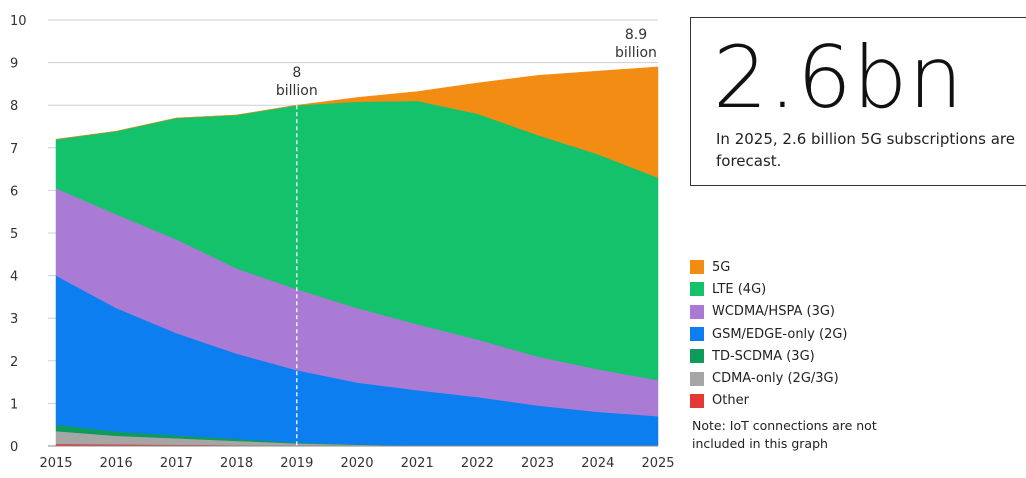 This screenshot has width=1026, height=478. Describe the element at coordinates (739, 289) in the screenshot. I see `legend-label: LTE (4G)` at that location.